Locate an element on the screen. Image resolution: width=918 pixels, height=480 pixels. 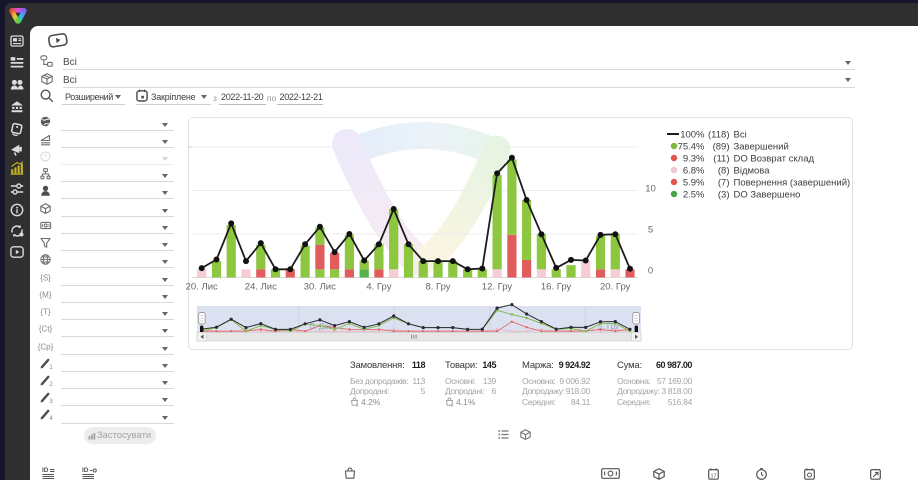
svg-text: Повернення (завершений) is located at coordinates (792, 183).